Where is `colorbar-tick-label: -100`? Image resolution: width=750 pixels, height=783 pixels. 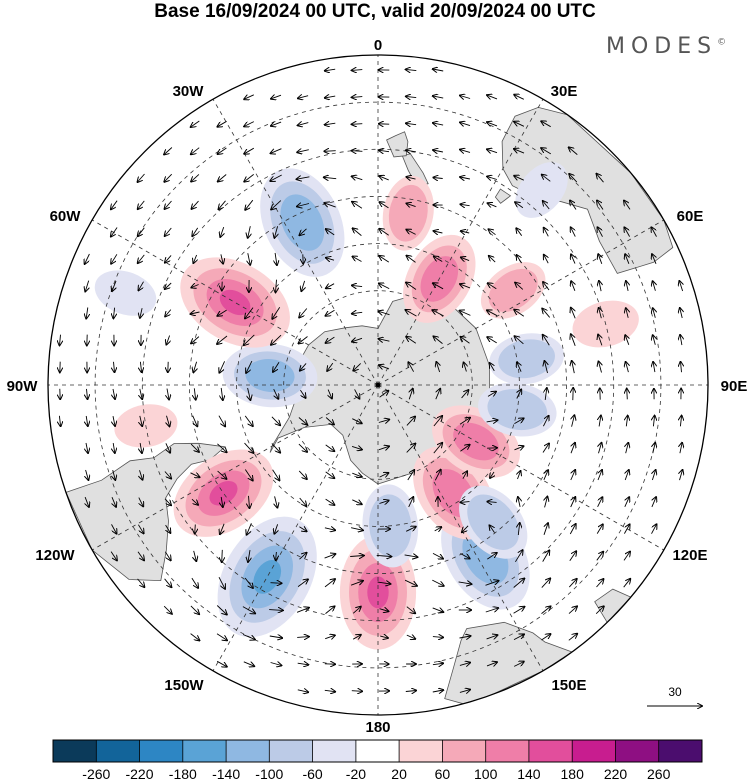 colorbar-tick-label: -100 is located at coordinates (269, 774).